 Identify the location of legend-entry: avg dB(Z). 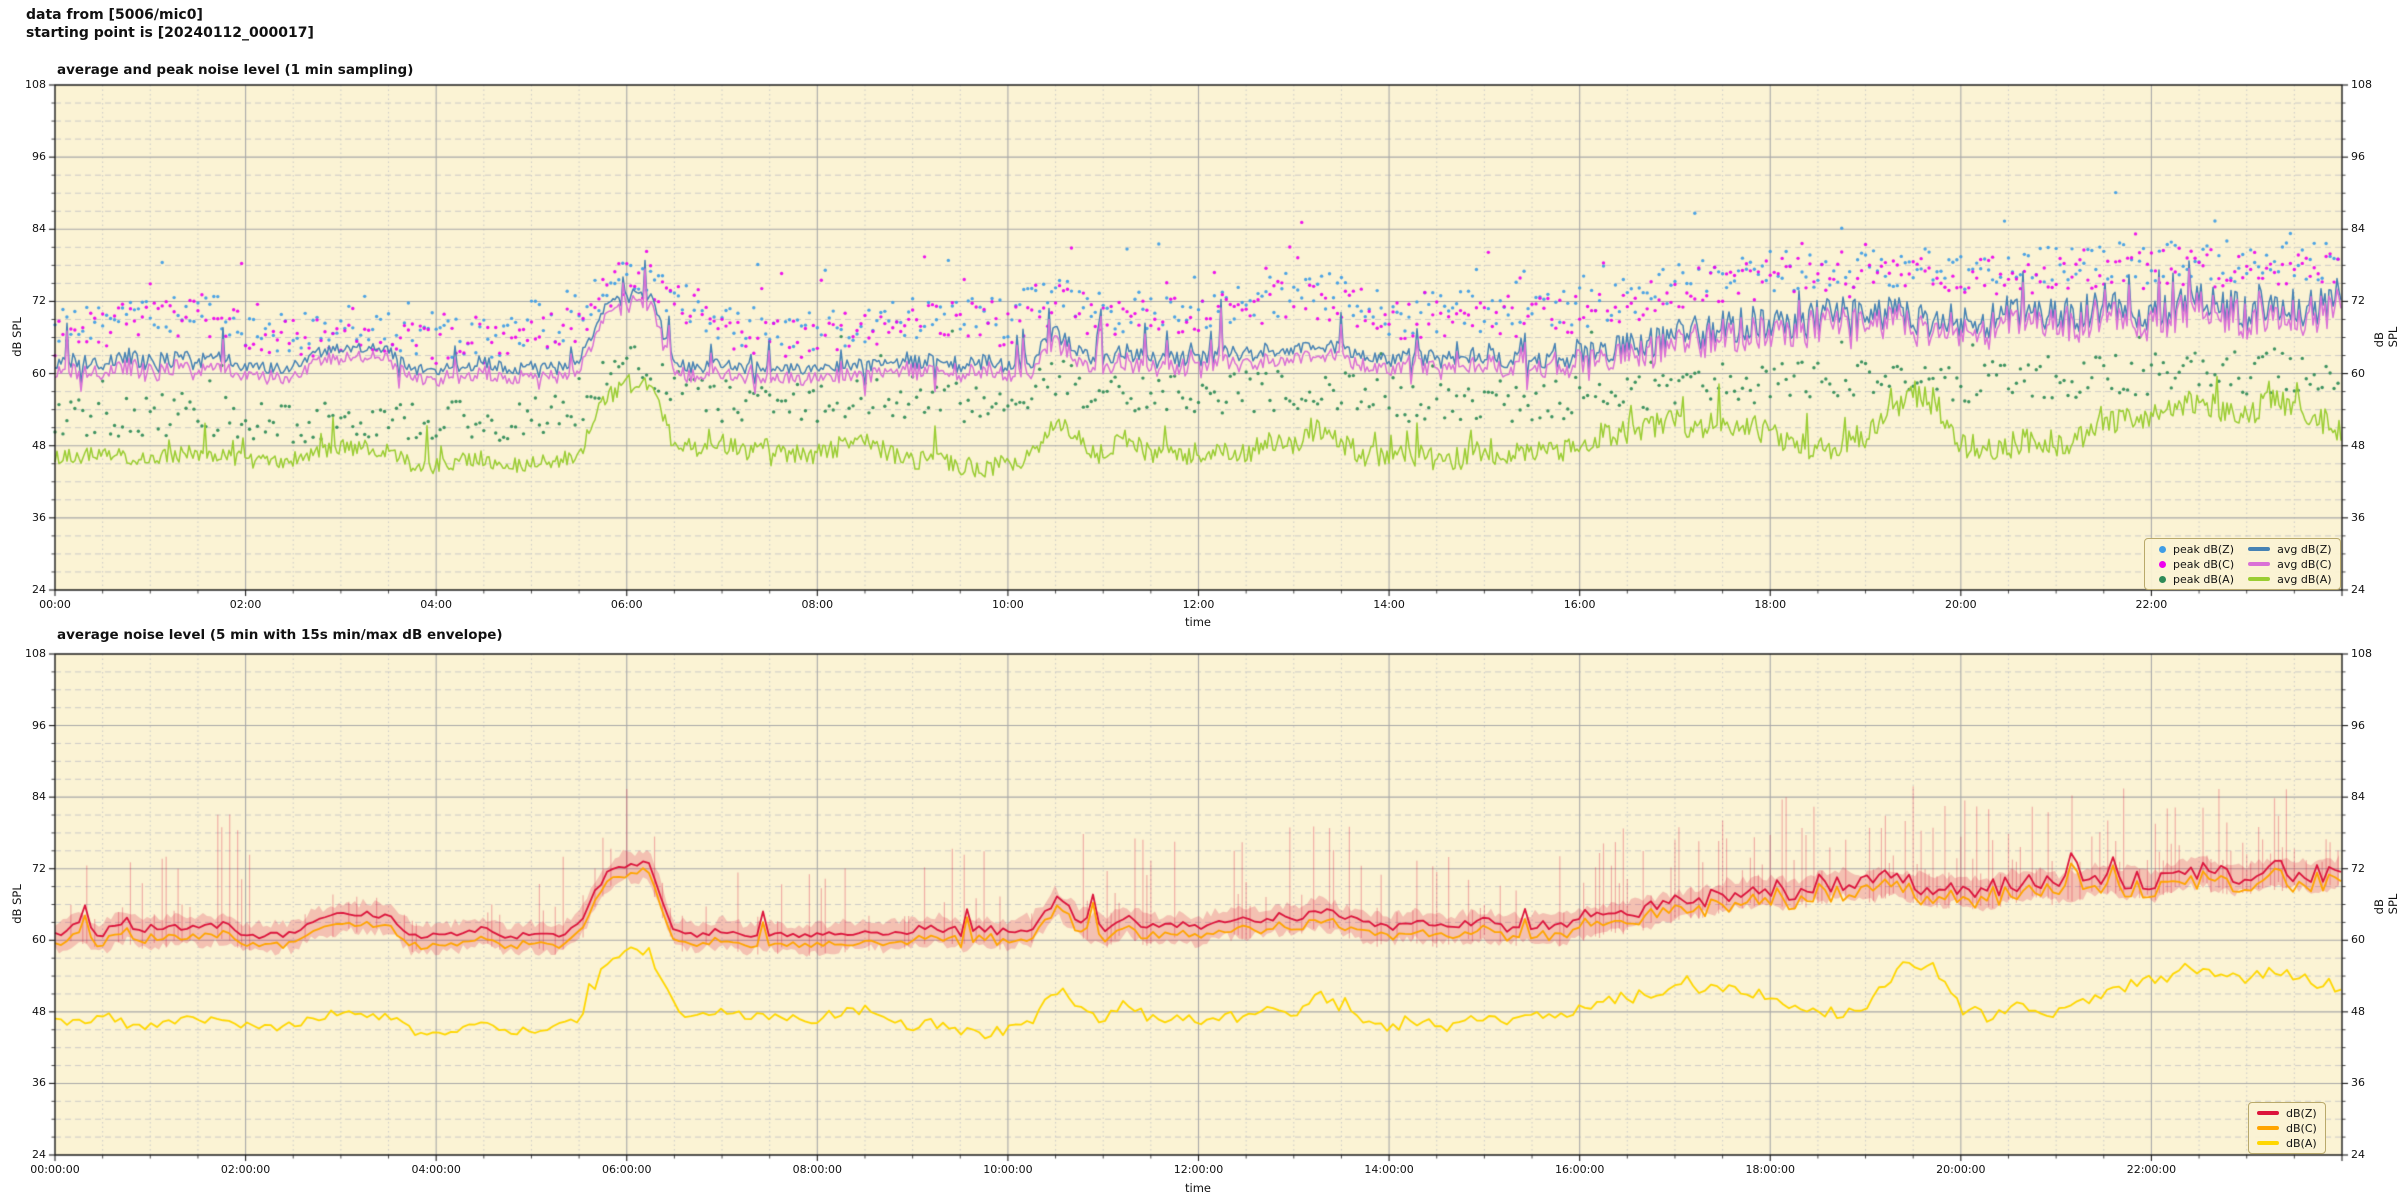
(2290, 549).